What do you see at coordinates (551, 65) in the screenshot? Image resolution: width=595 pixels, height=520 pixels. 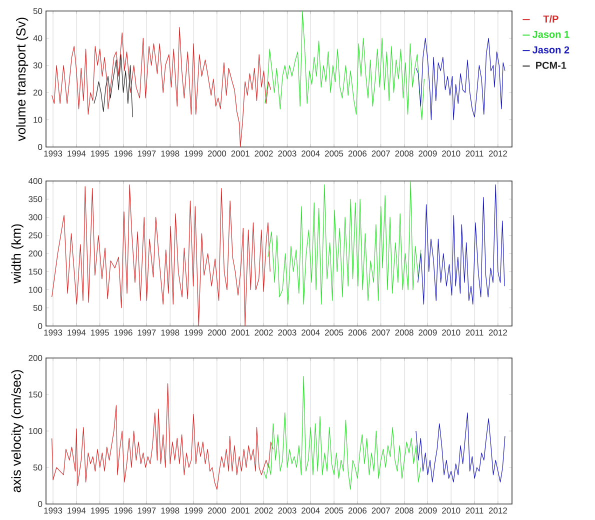 I see `legend-label: PCM-1` at bounding box center [551, 65].